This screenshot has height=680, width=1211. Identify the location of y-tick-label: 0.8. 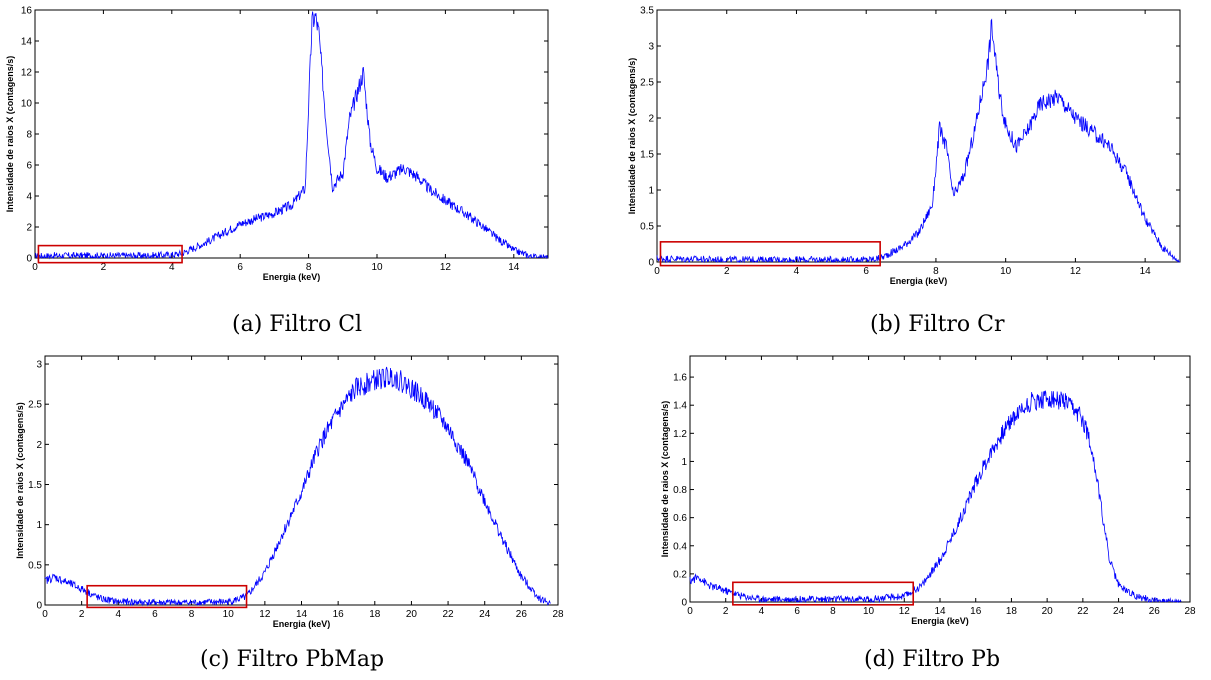
(680, 490).